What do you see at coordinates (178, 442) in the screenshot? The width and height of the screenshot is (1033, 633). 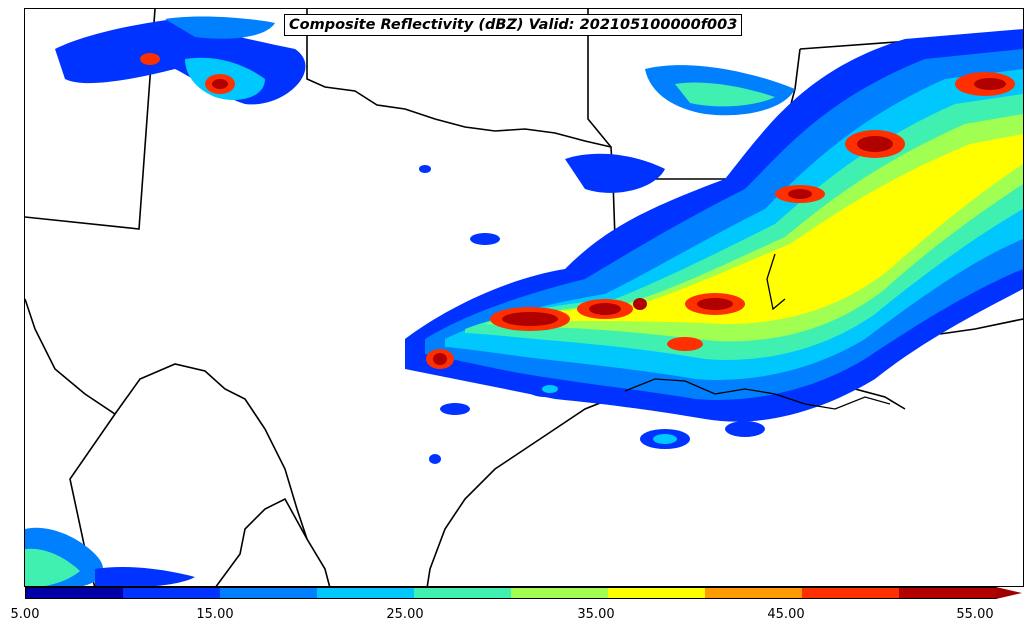 I see `tx-mexico-border` at bounding box center [178, 442].